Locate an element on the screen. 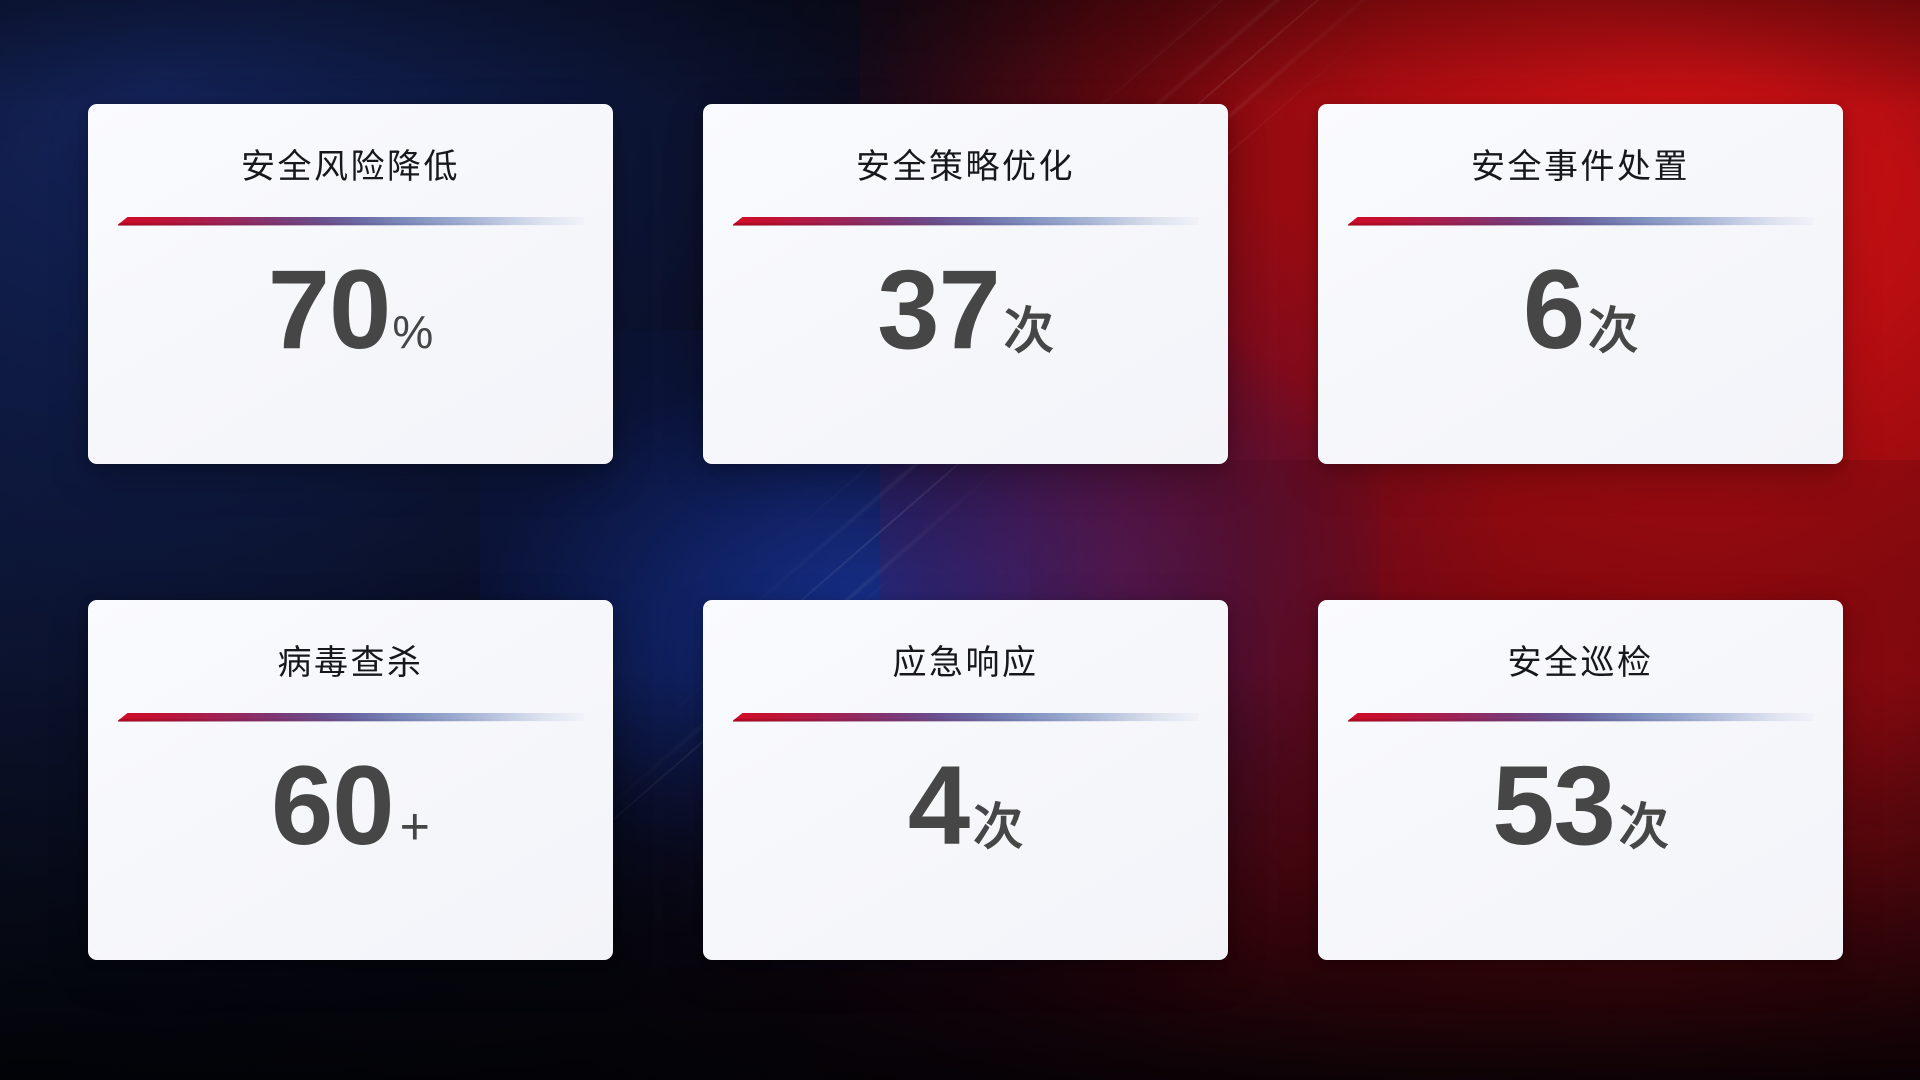 Image resolution: width=1920 pixels, height=1080 pixels. metric-card-title: 病毒查杀 is located at coordinates (350, 663).